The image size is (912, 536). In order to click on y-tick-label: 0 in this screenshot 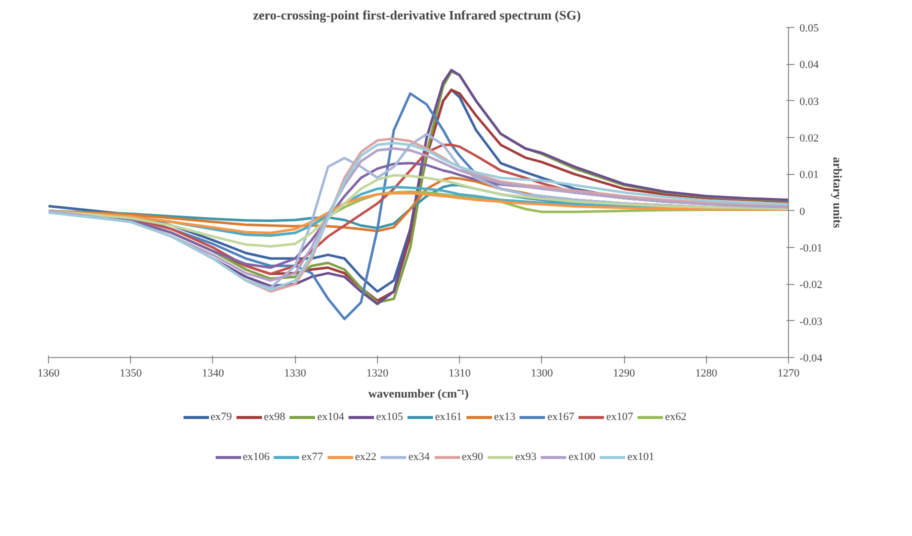, I will do `click(803, 212)`.